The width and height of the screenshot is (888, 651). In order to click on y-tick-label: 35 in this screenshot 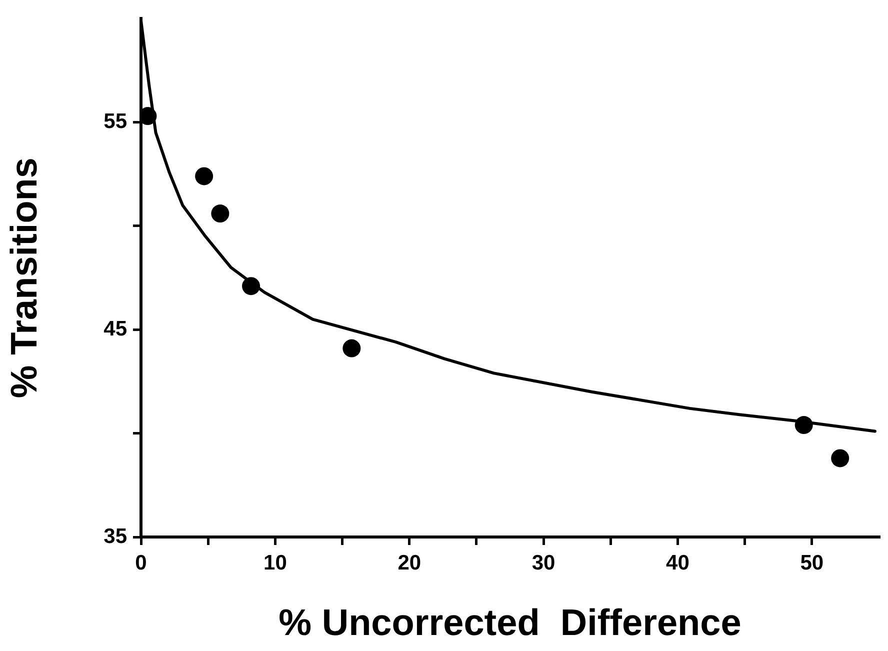, I will do `click(116, 536)`.